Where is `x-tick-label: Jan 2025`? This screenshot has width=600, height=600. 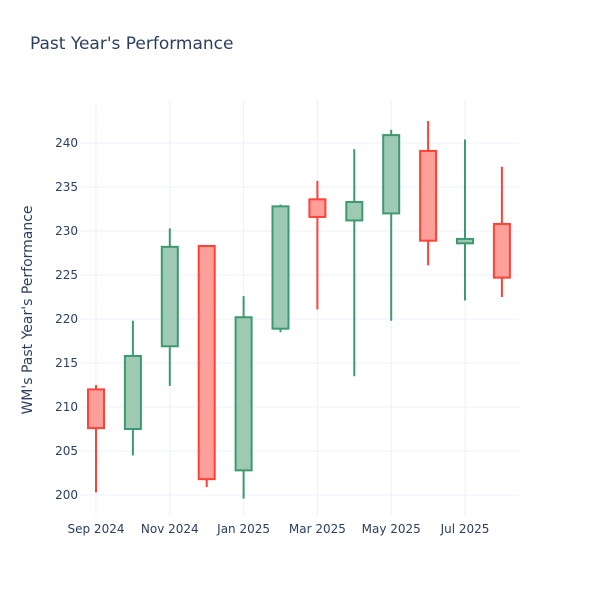
x-tick-label: Jan 2025 is located at coordinates (243, 529).